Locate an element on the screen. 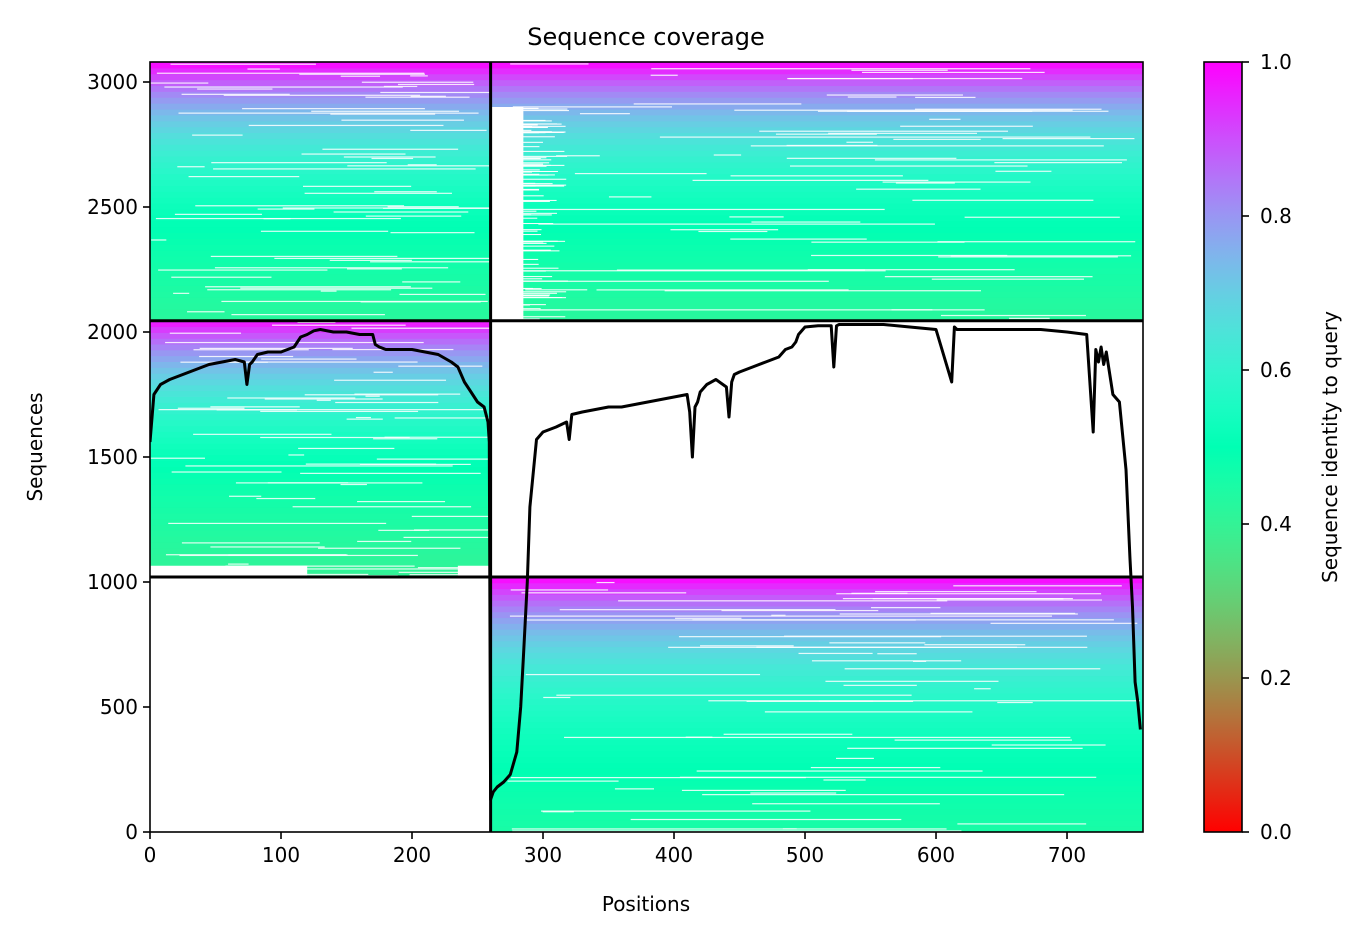  y-tick-label: 500 is located at coordinates (119, 707).